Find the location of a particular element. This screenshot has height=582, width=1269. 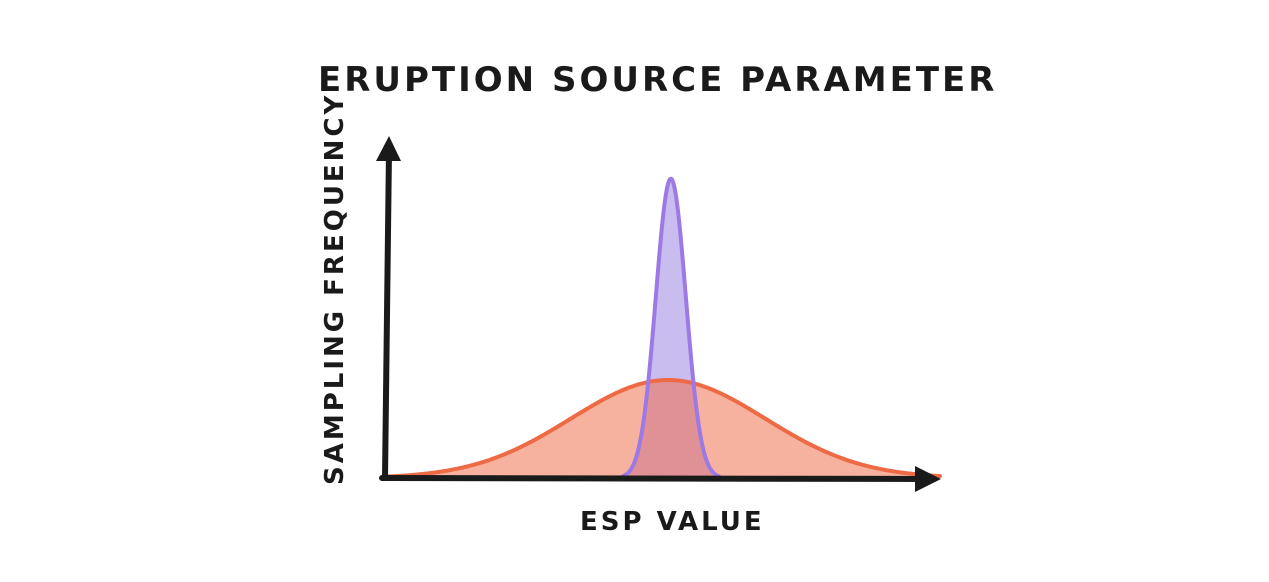

x-axis-line is located at coordinates (653, 478).